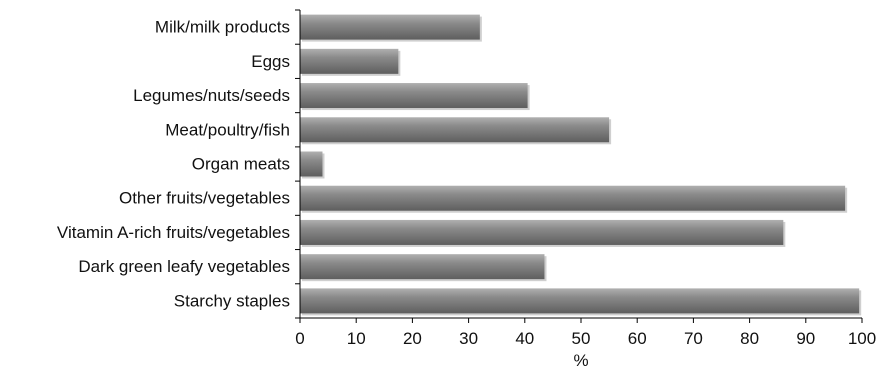  What do you see at coordinates (468, 338) in the screenshot?
I see `x-tick-label-3: 30` at bounding box center [468, 338].